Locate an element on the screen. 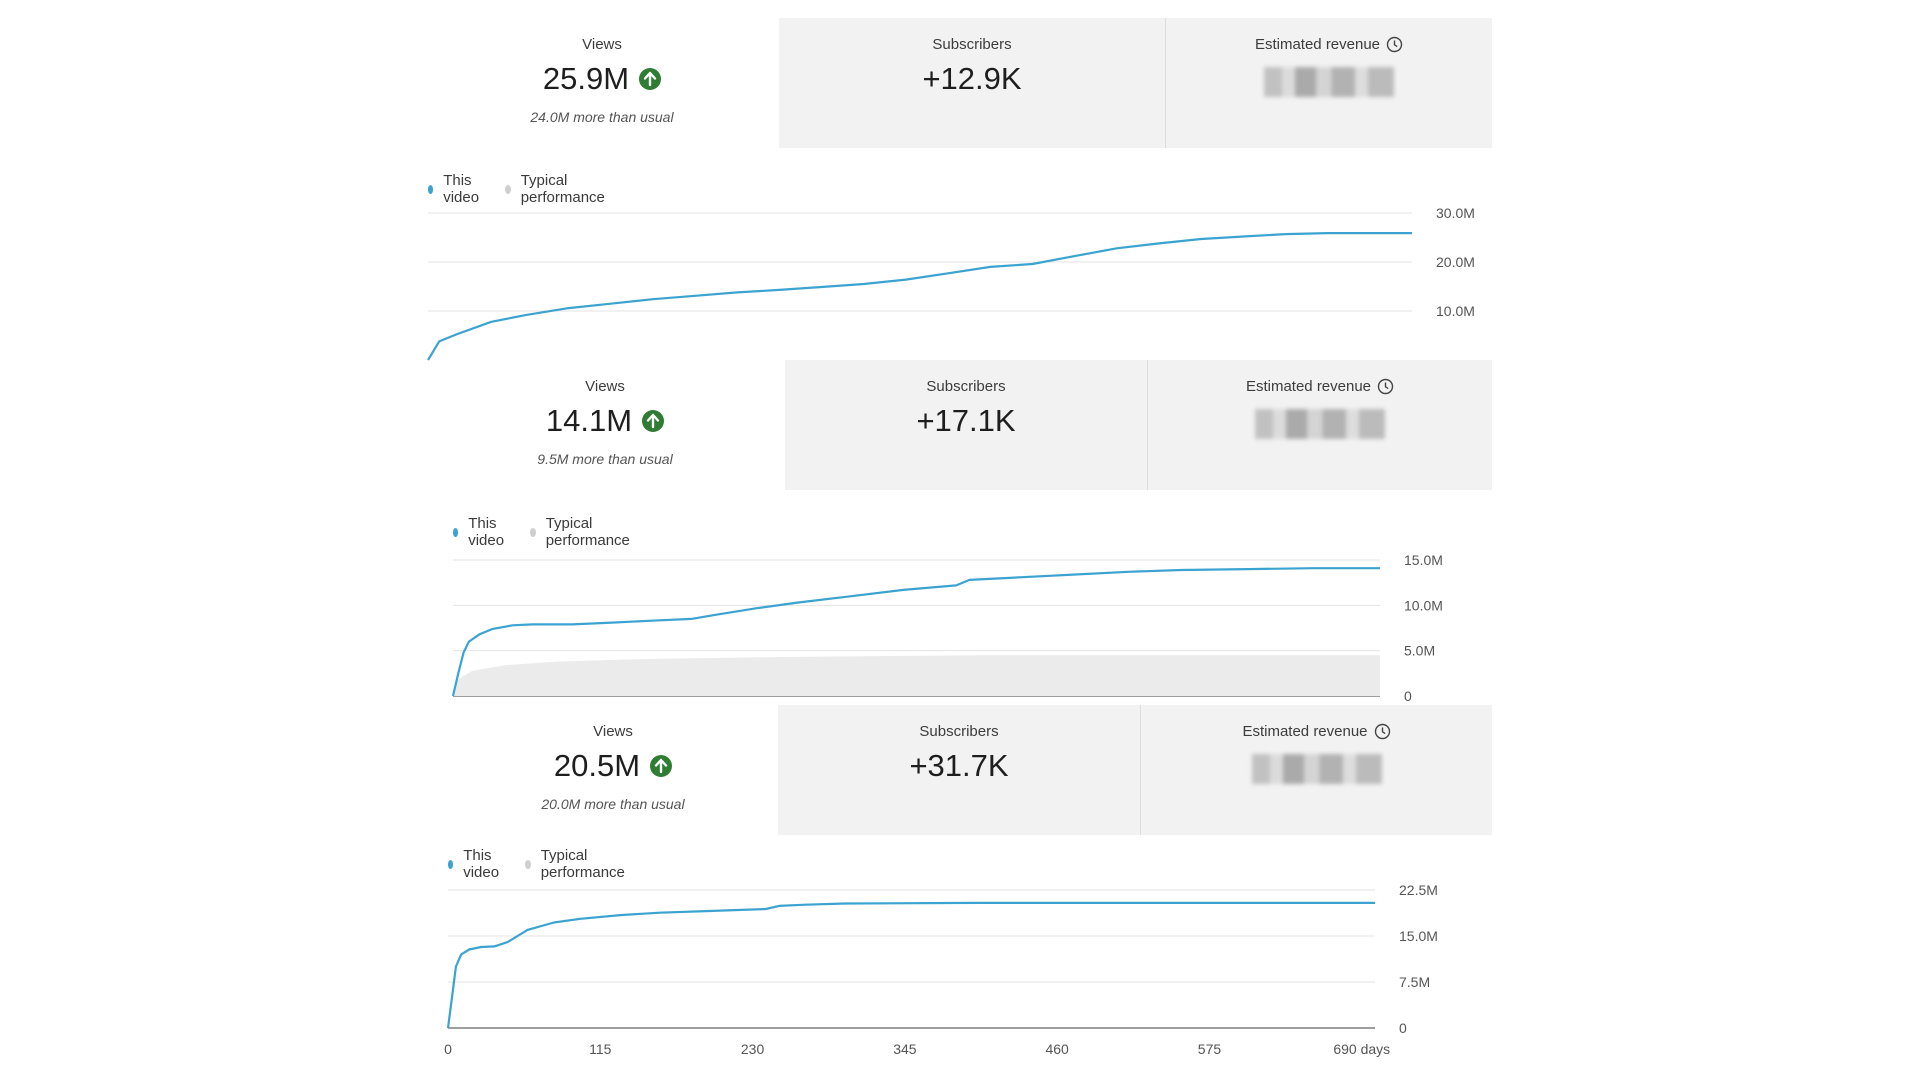 The height and width of the screenshot is (1080, 1920). legend-3: This video Typical performance is located at coordinates (538, 864).